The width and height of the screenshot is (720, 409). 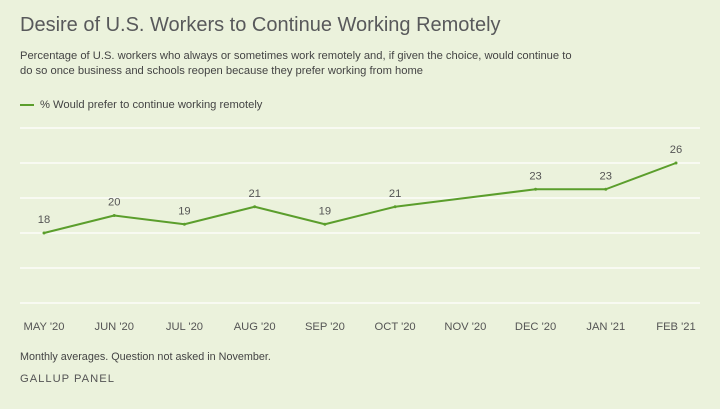 What do you see at coordinates (535, 327) in the screenshot?
I see `x-tick-label: DEC '20` at bounding box center [535, 327].